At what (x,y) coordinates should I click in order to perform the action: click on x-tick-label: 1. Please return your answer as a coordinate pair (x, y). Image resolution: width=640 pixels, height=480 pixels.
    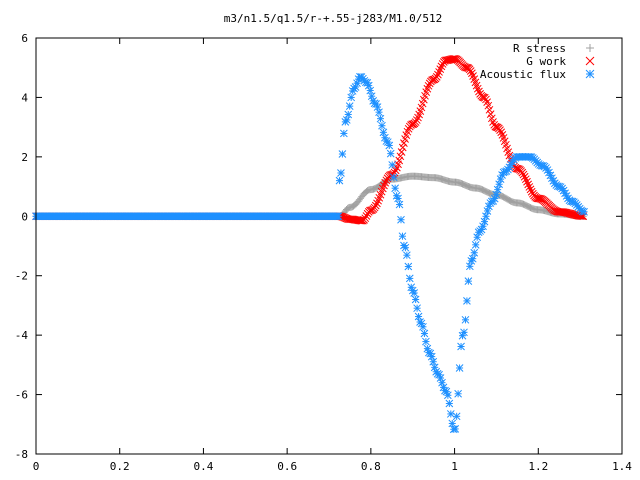
    Looking at the image, I should click on (454, 466).